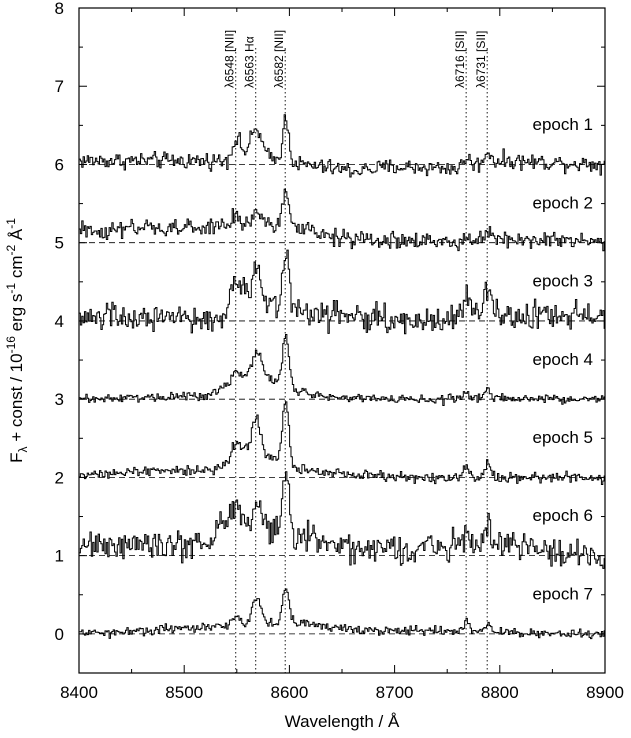 The image size is (631, 738). What do you see at coordinates (16, 268) in the screenshot?
I see `y-axis-title-part: cm` at bounding box center [16, 268].